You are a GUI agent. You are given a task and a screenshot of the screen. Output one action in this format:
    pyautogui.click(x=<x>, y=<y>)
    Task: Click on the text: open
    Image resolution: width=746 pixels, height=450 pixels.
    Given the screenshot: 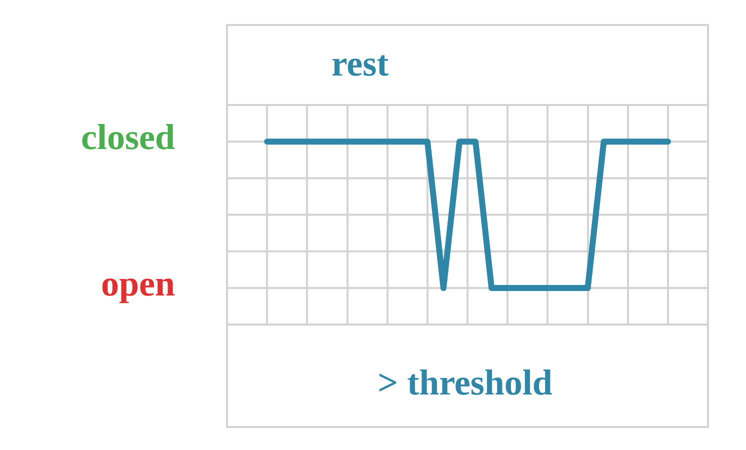 What is the action you would take?
    pyautogui.click(x=137, y=283)
    